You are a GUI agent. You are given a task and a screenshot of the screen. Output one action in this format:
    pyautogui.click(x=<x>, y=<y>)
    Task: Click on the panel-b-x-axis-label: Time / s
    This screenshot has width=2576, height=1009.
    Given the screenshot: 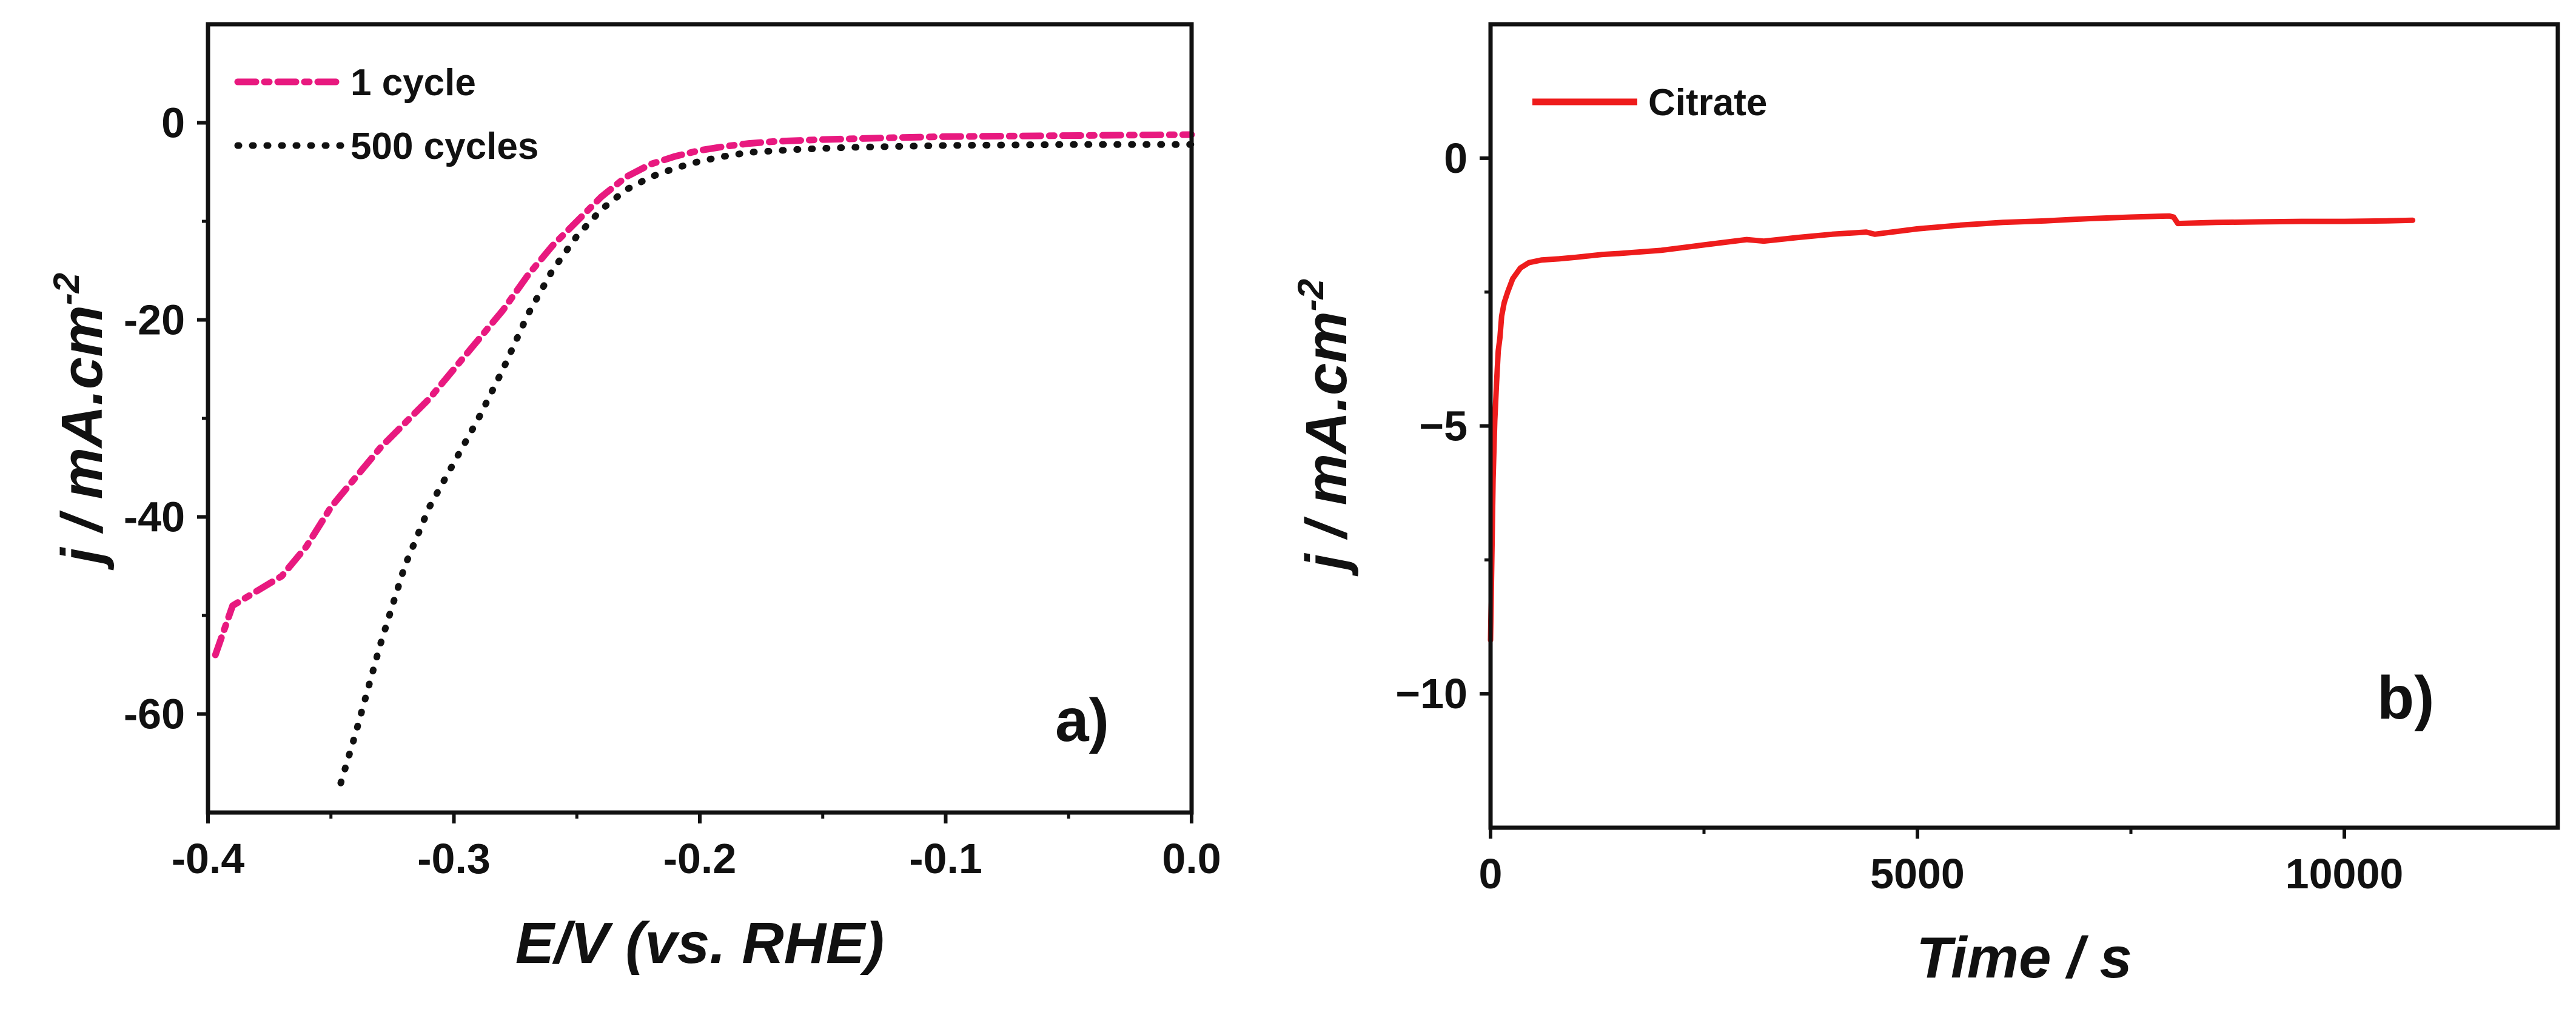 What is the action you would take?
    pyautogui.click(x=2024, y=957)
    